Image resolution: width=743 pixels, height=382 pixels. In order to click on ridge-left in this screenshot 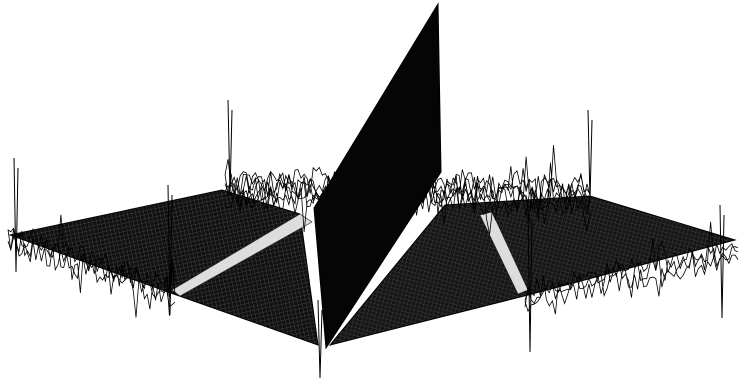, I will do `click(242, 255)`.